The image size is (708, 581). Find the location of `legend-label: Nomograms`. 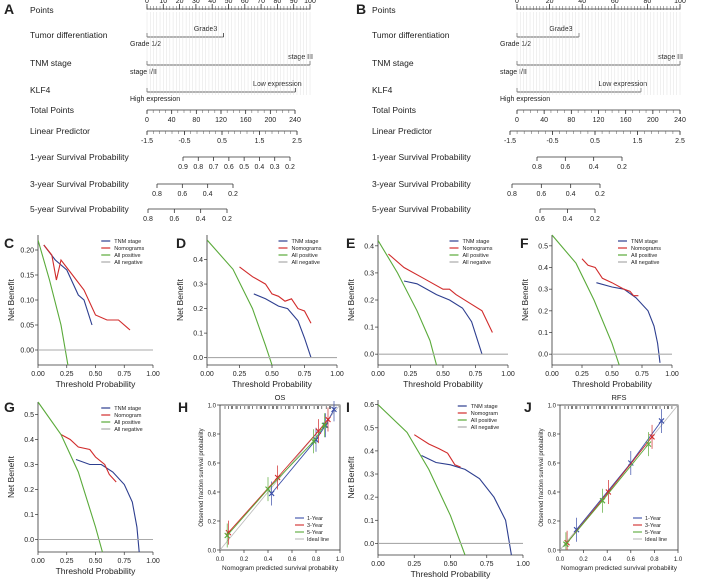

legend-label: Nomograms is located at coordinates (478, 249).